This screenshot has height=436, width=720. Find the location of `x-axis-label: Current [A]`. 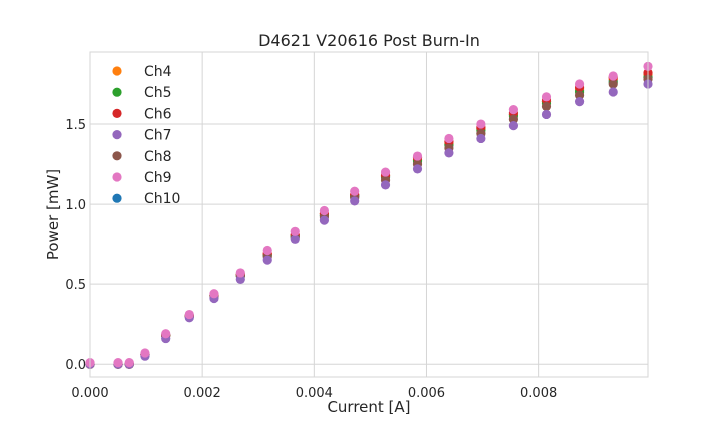

x-axis-label: Current [A] is located at coordinates (368, 407).